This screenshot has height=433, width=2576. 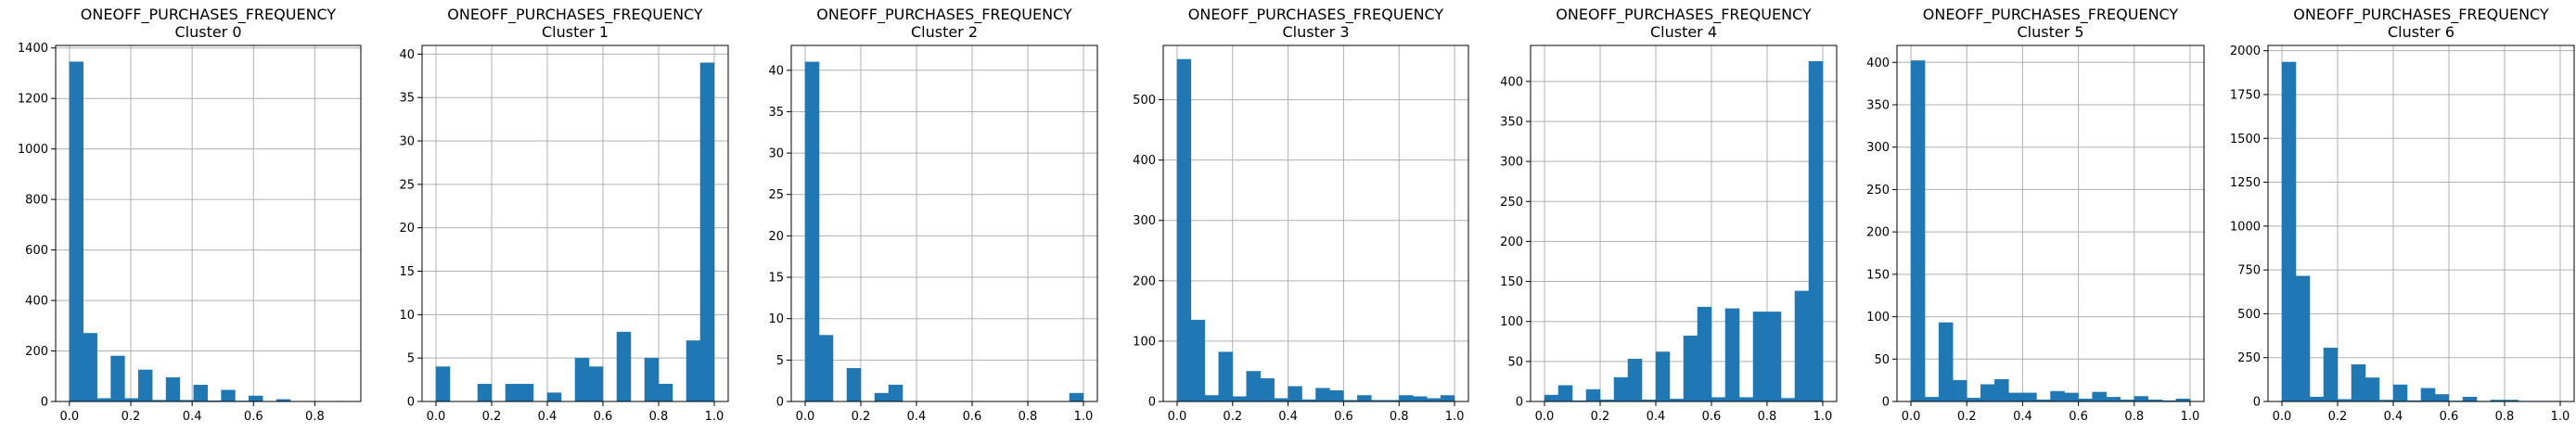 What do you see at coordinates (1878, 275) in the screenshot?
I see `y-tick-label: 150` at bounding box center [1878, 275].